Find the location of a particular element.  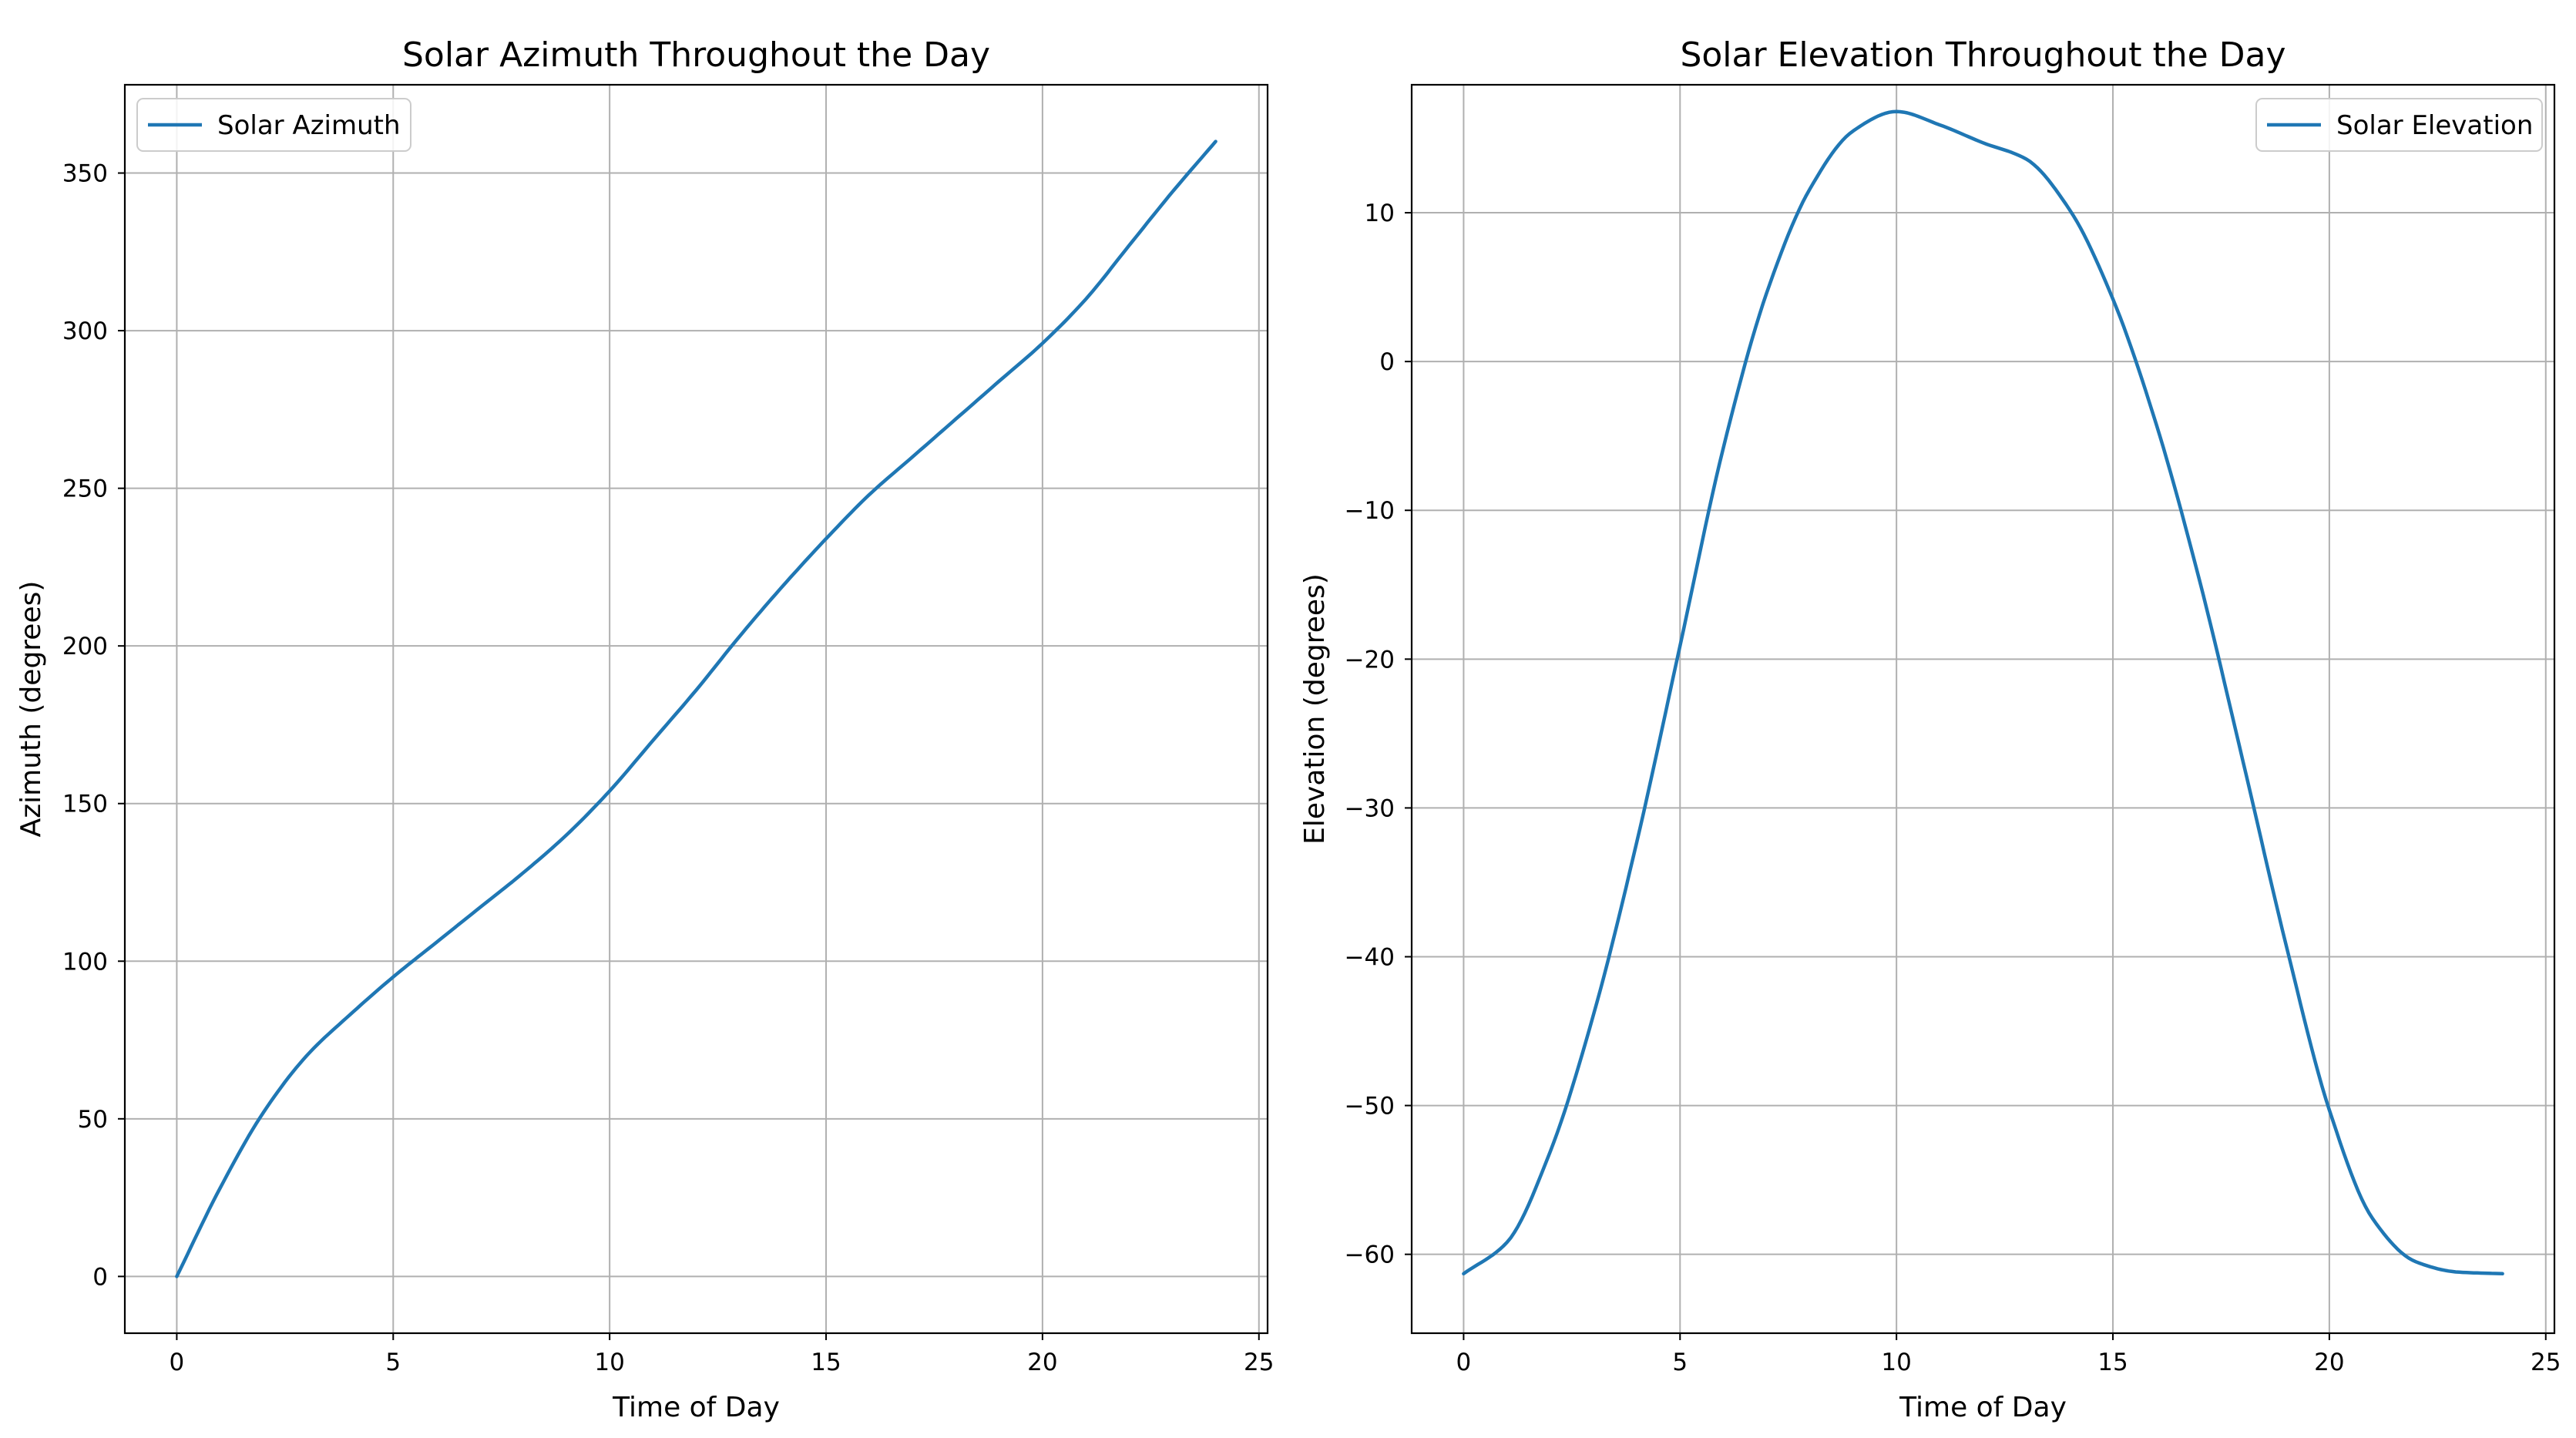

elevation-x-tick-label: 15 is located at coordinates (2112, 1363).